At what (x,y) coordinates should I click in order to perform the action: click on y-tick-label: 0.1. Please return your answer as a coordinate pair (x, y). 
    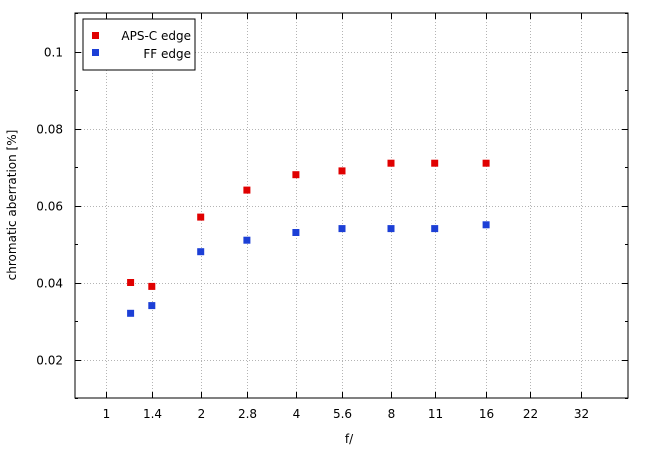
    Looking at the image, I should click on (53, 53).